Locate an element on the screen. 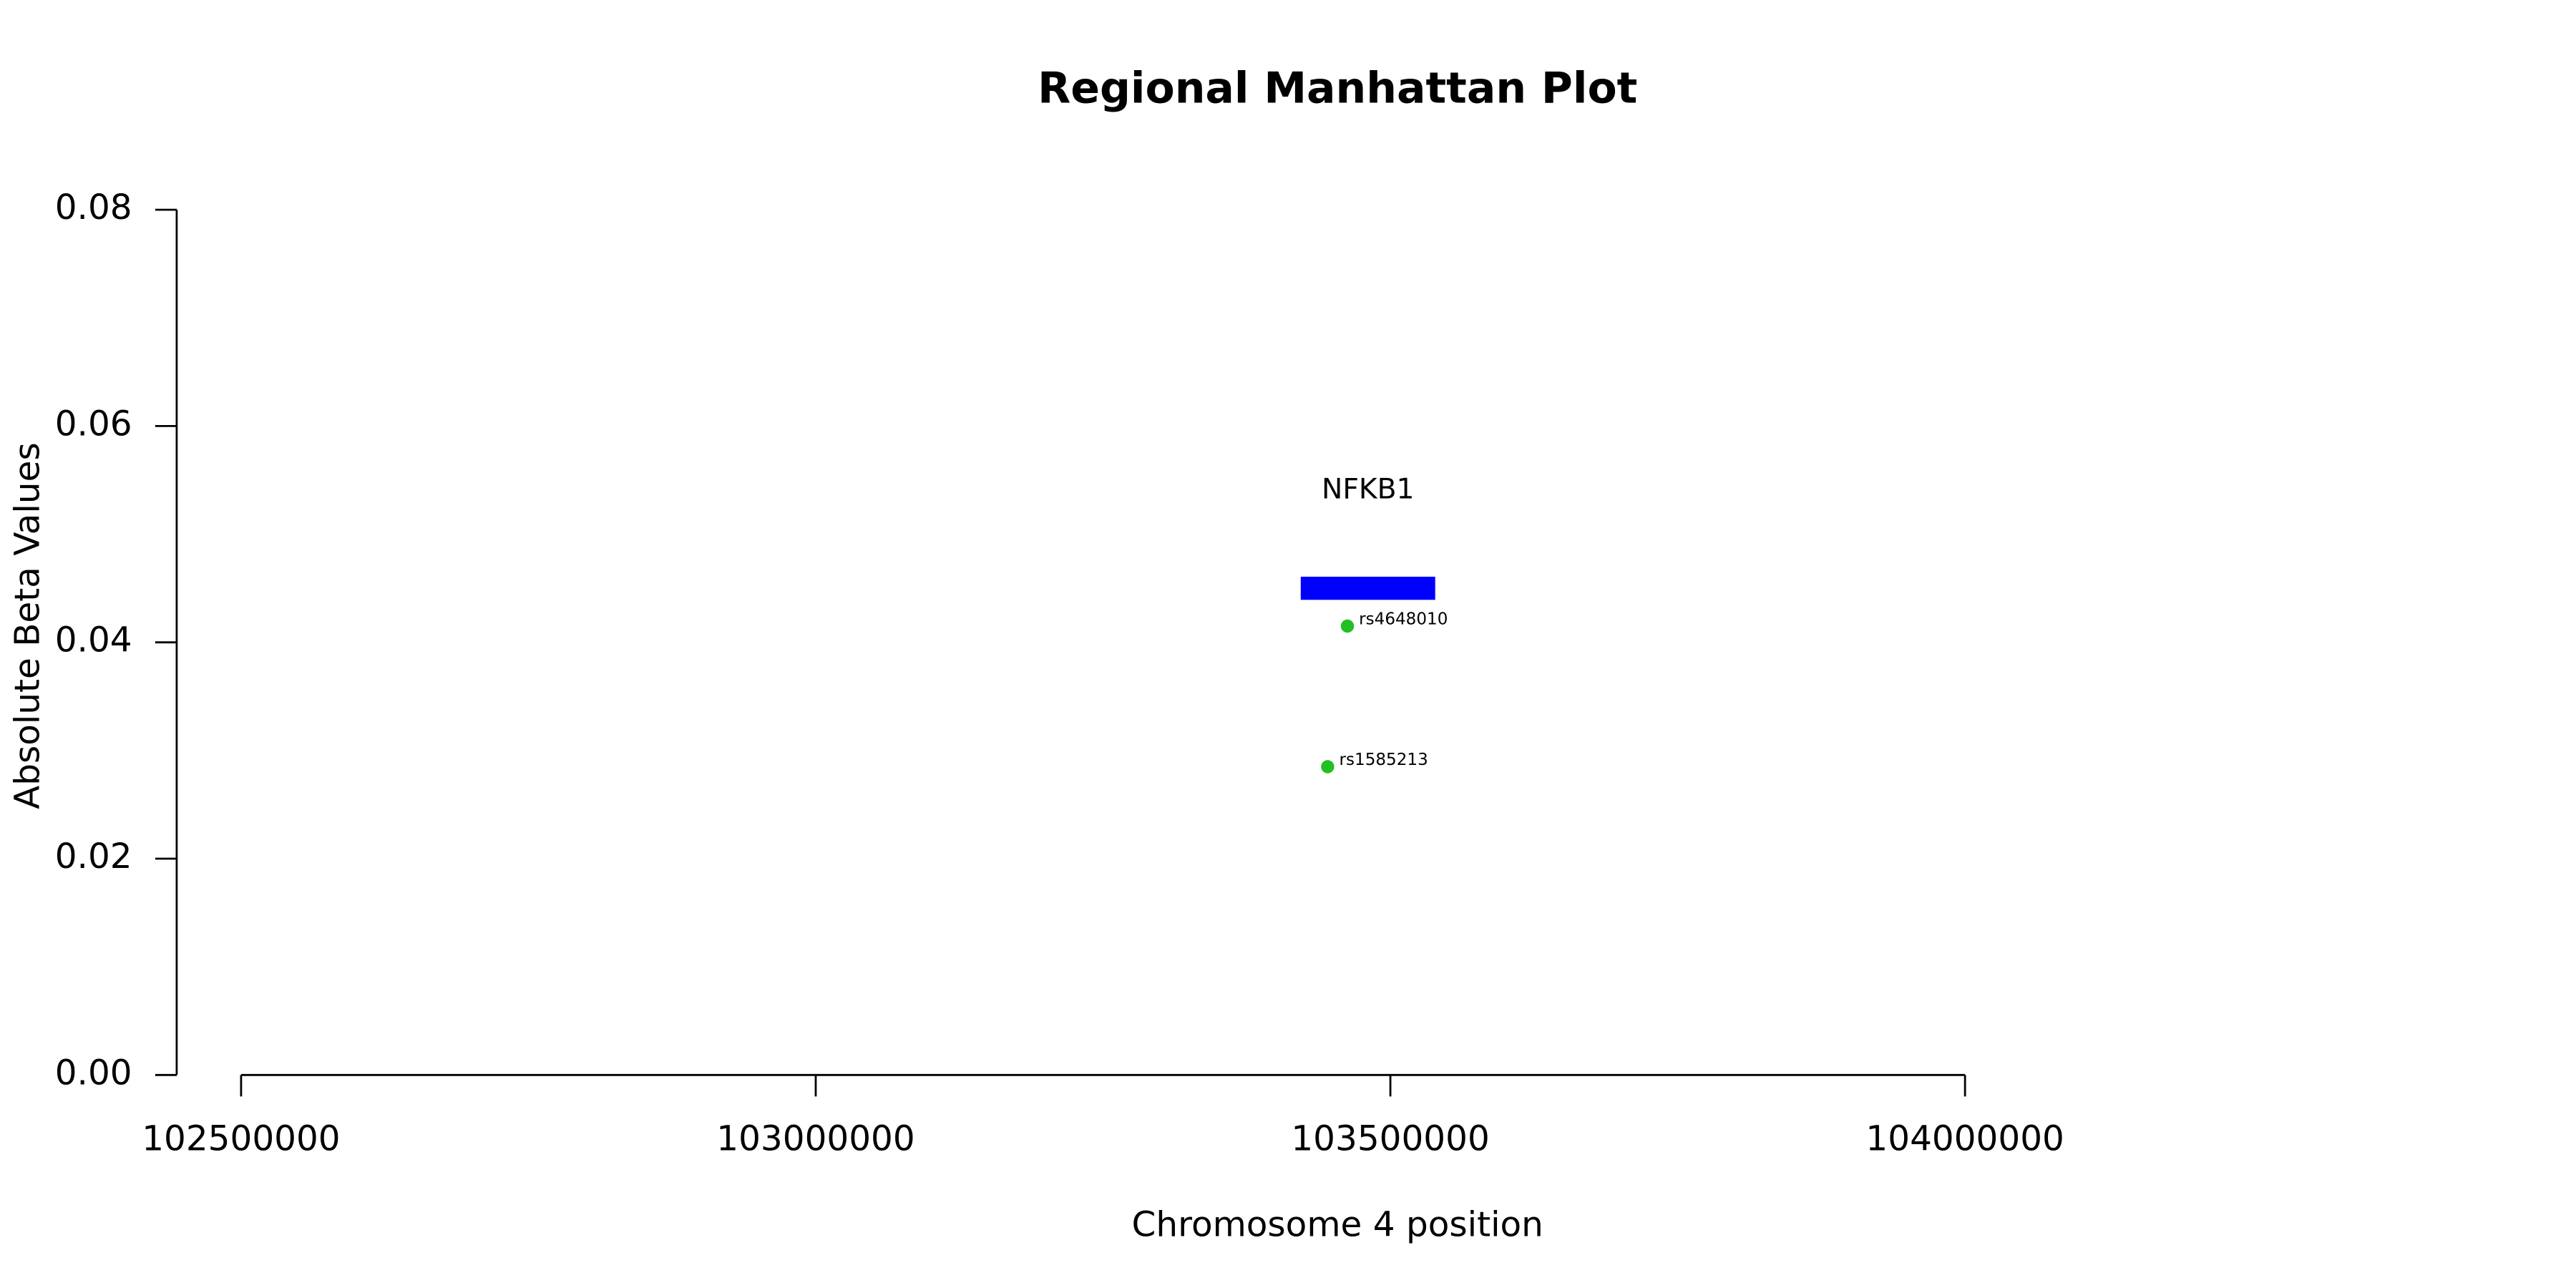  y-tick-label: 0.00 is located at coordinates (93, 1073).